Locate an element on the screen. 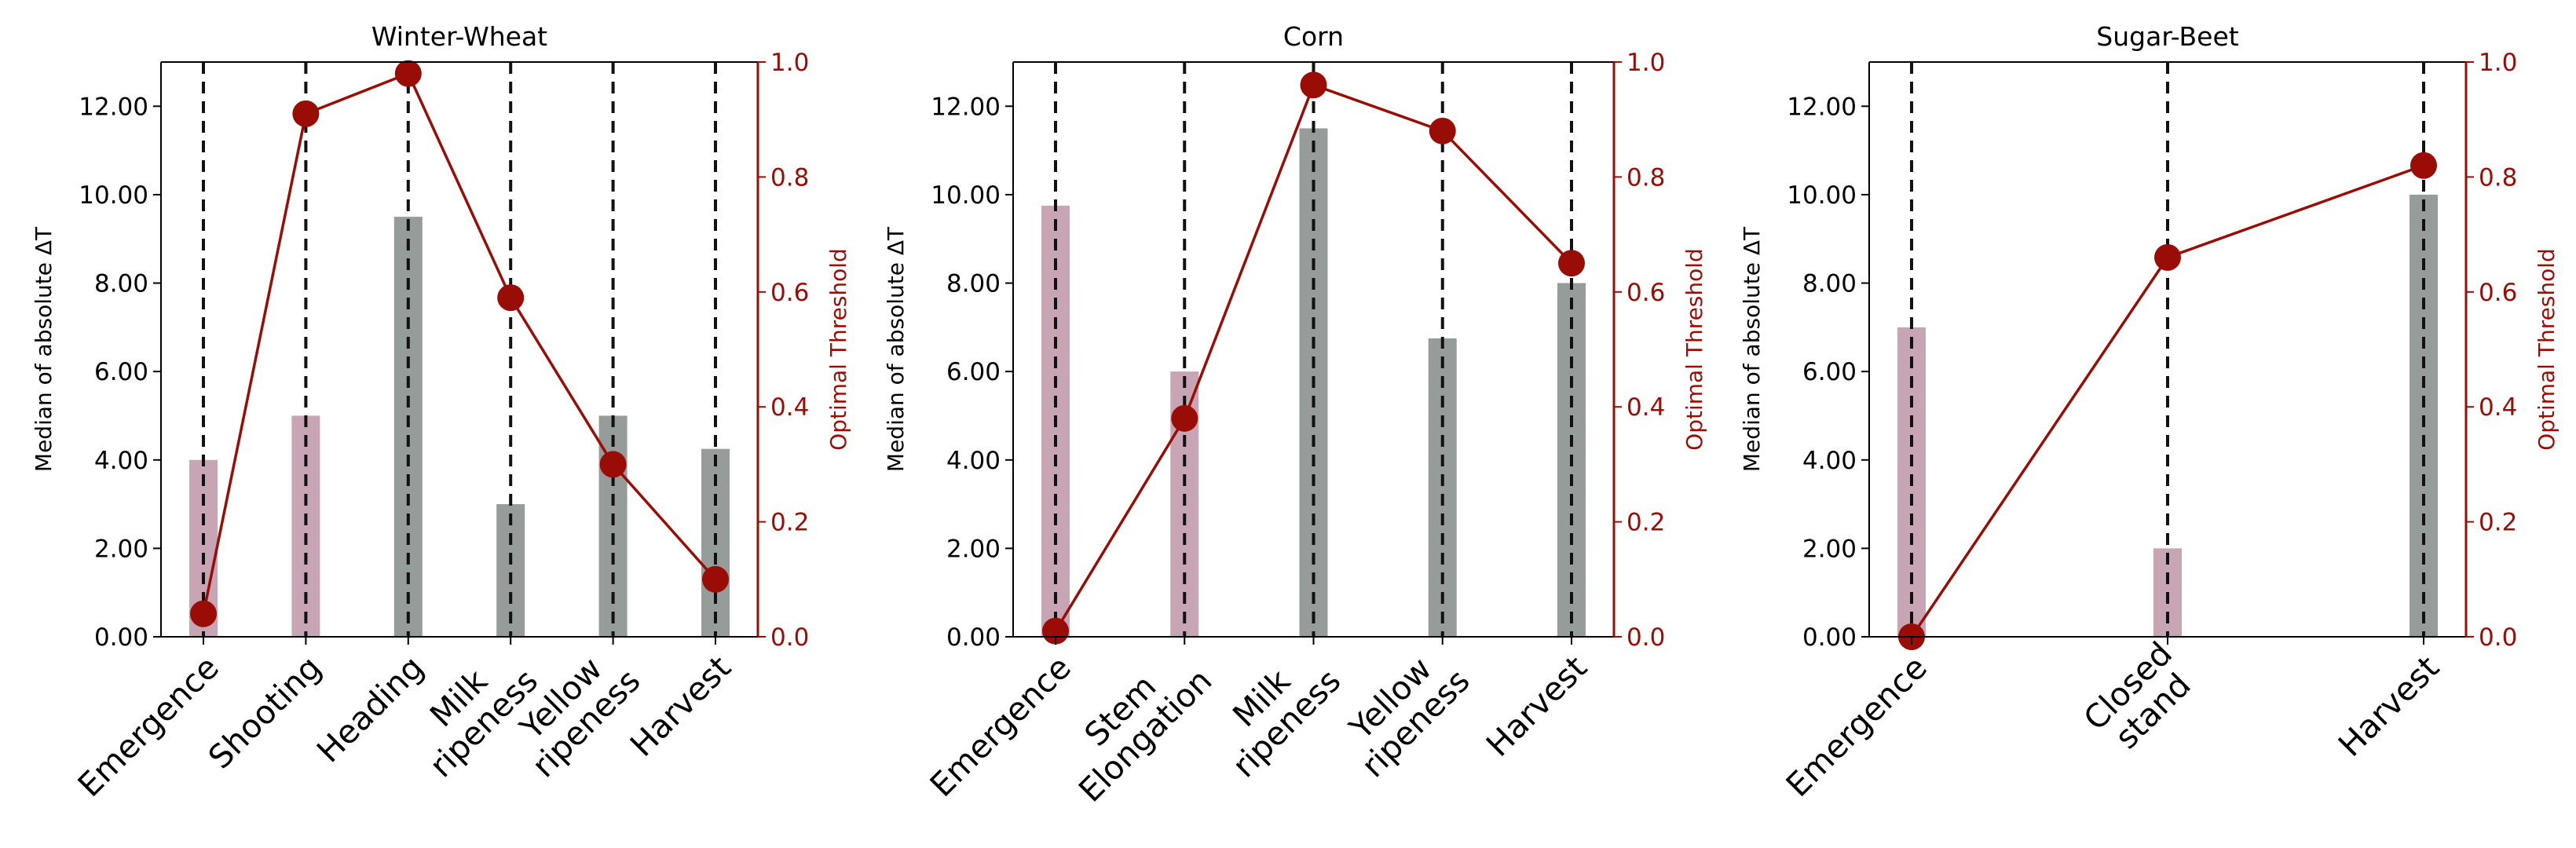  chart-title: Sugar-Beet is located at coordinates (2167, 36).